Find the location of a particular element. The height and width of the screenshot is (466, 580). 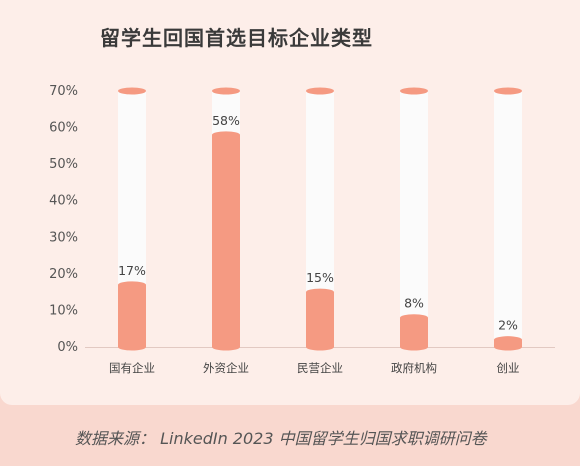

data-label: 2% is located at coordinates (508, 325).